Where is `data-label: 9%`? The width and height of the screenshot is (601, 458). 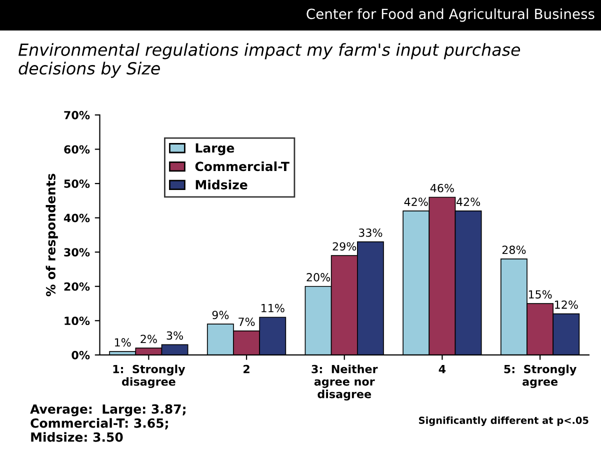
data-label: 9% is located at coordinates (220, 315).